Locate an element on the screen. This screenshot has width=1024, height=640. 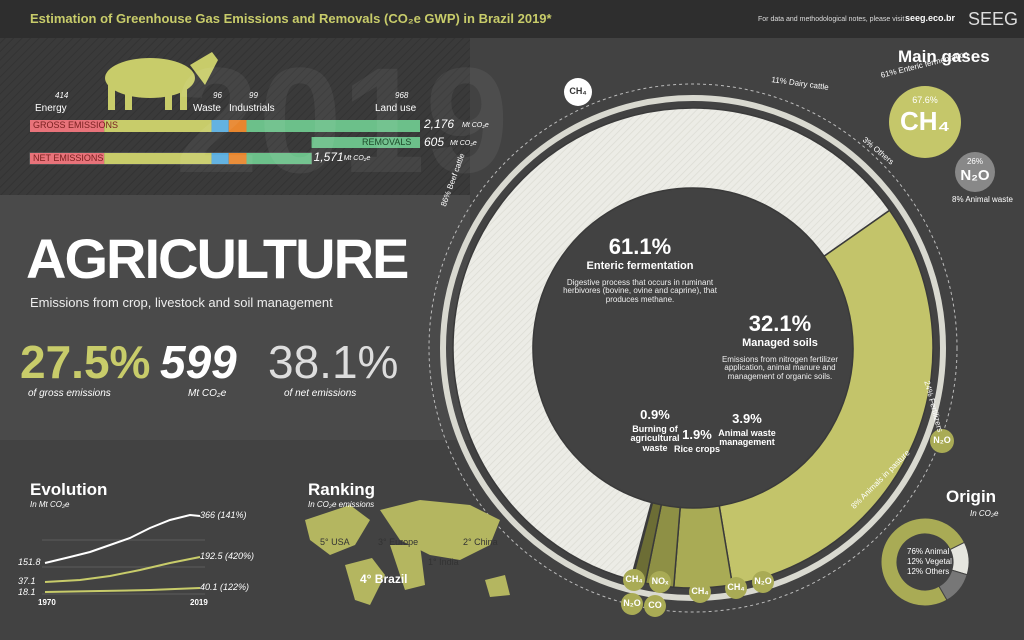
evolution-lines is located at coordinates (122, 553).